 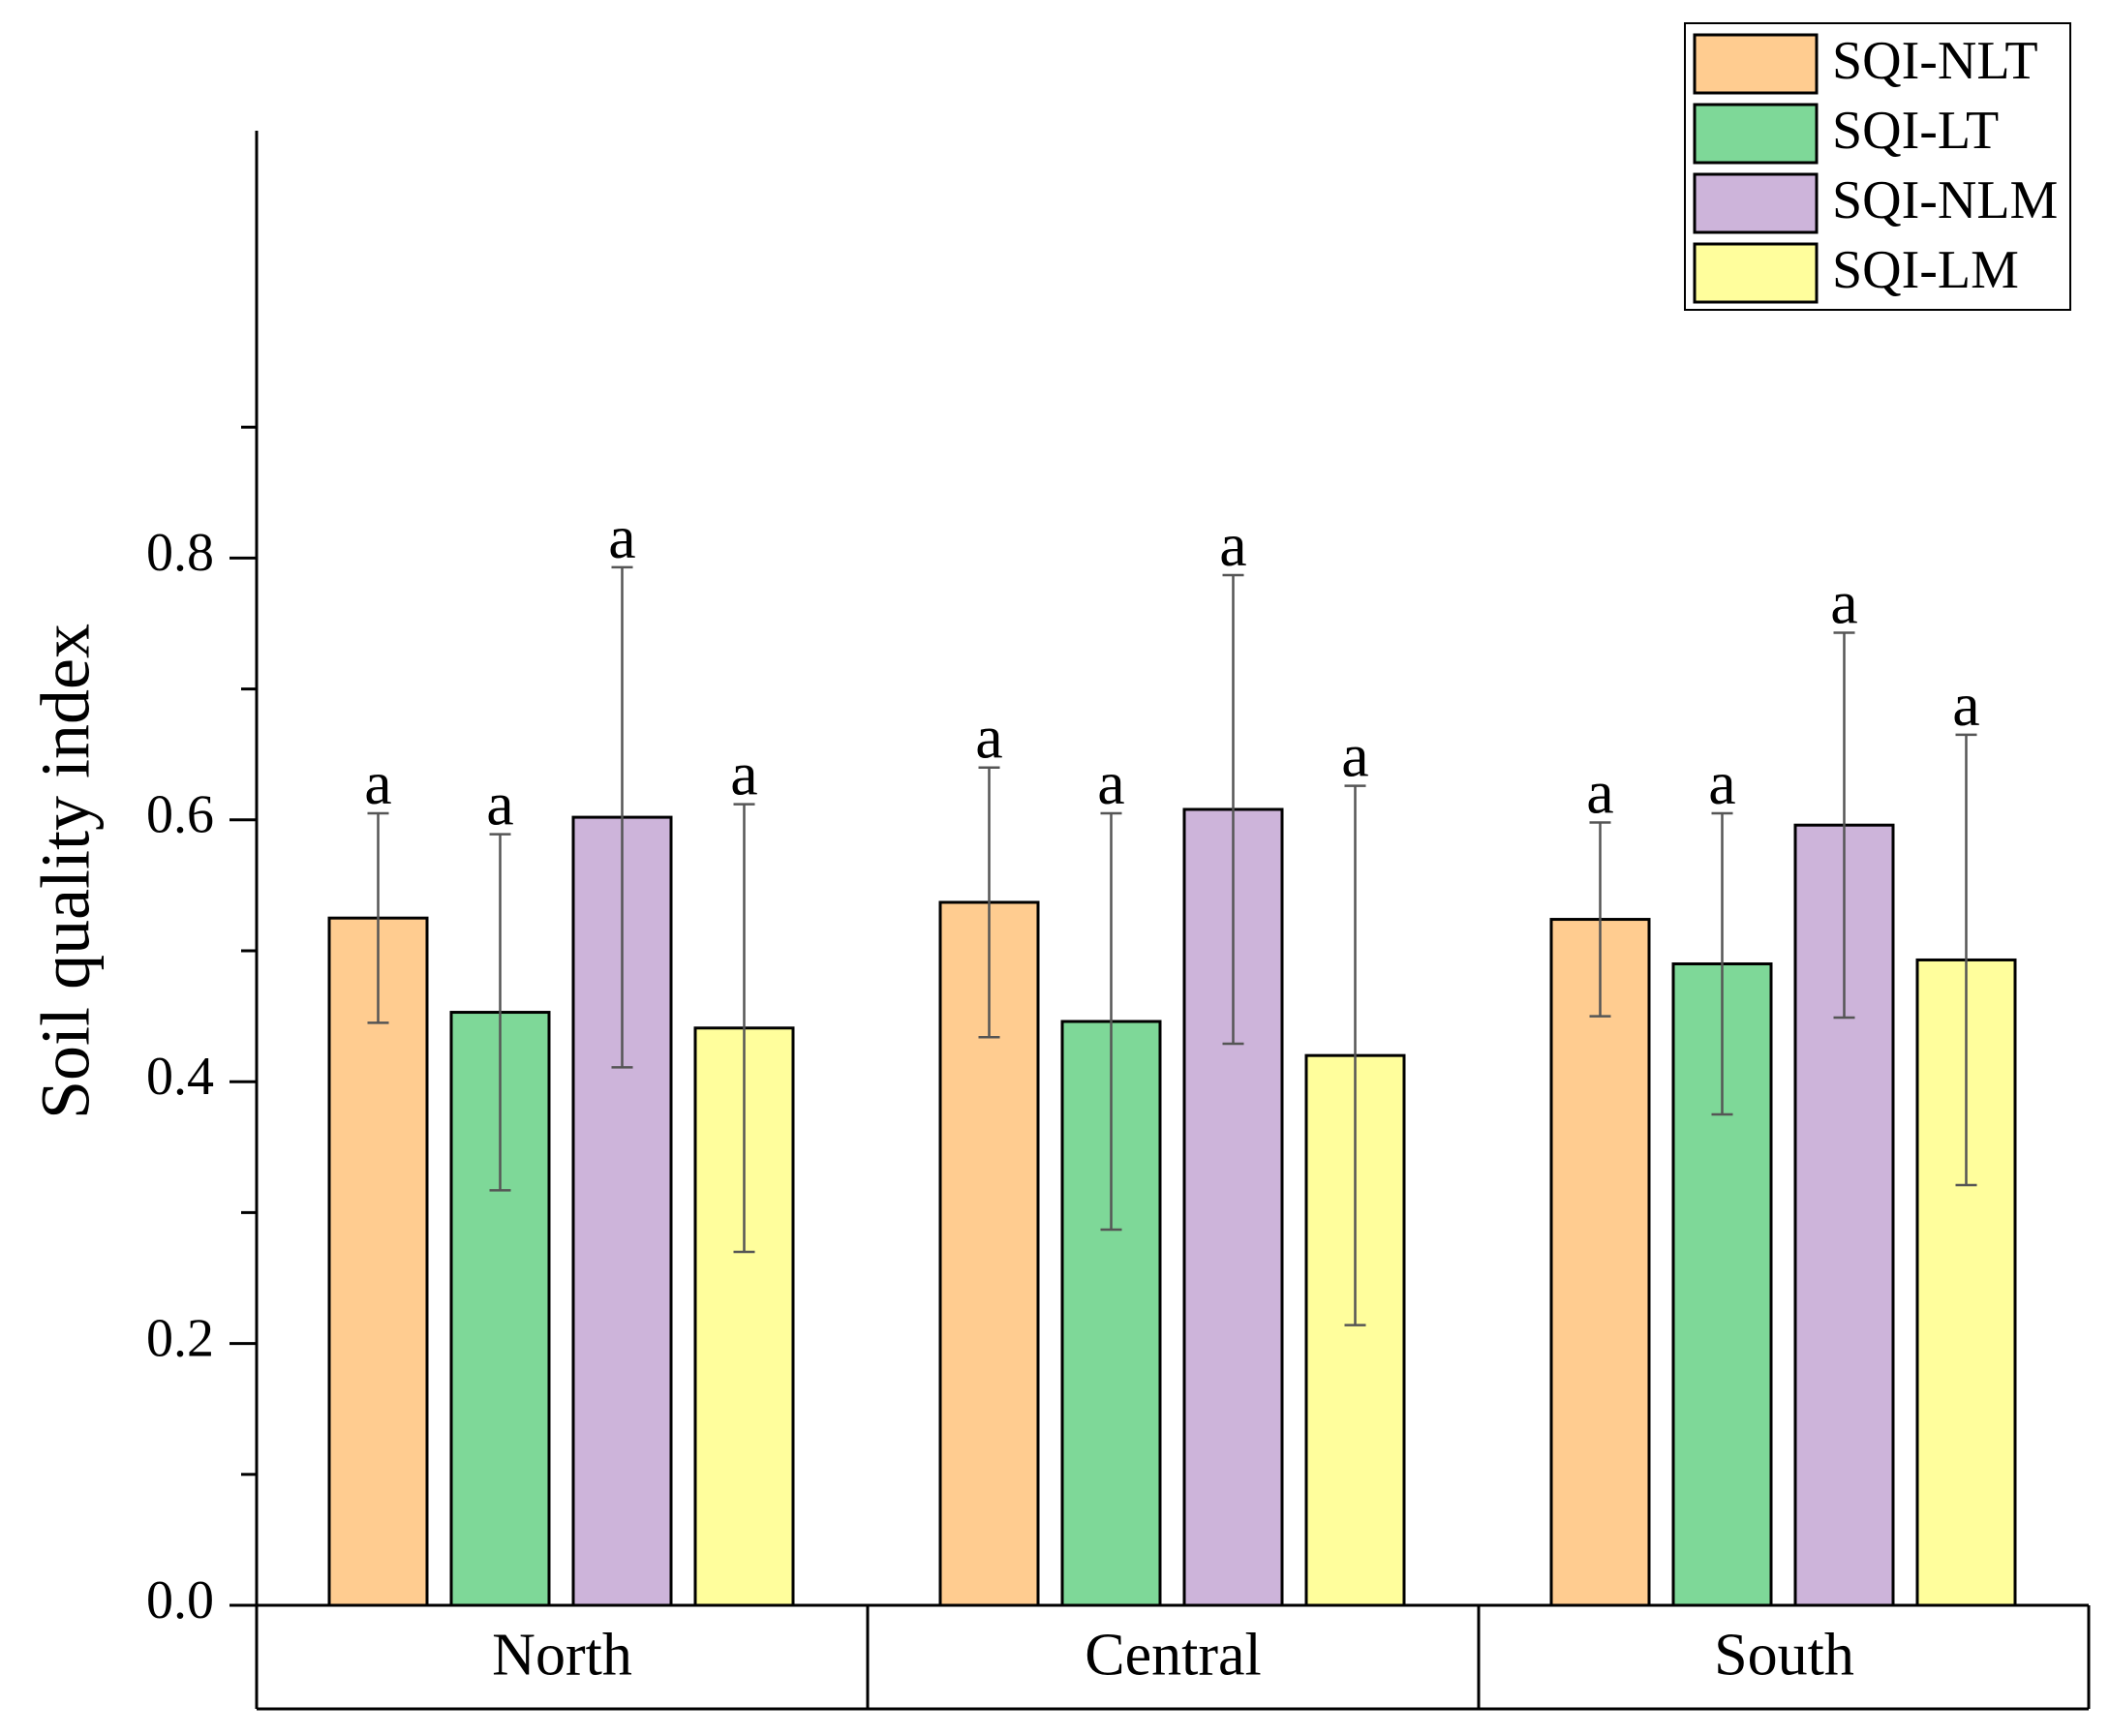 I want to click on category-label-central: Central, so click(x=1173, y=1656).